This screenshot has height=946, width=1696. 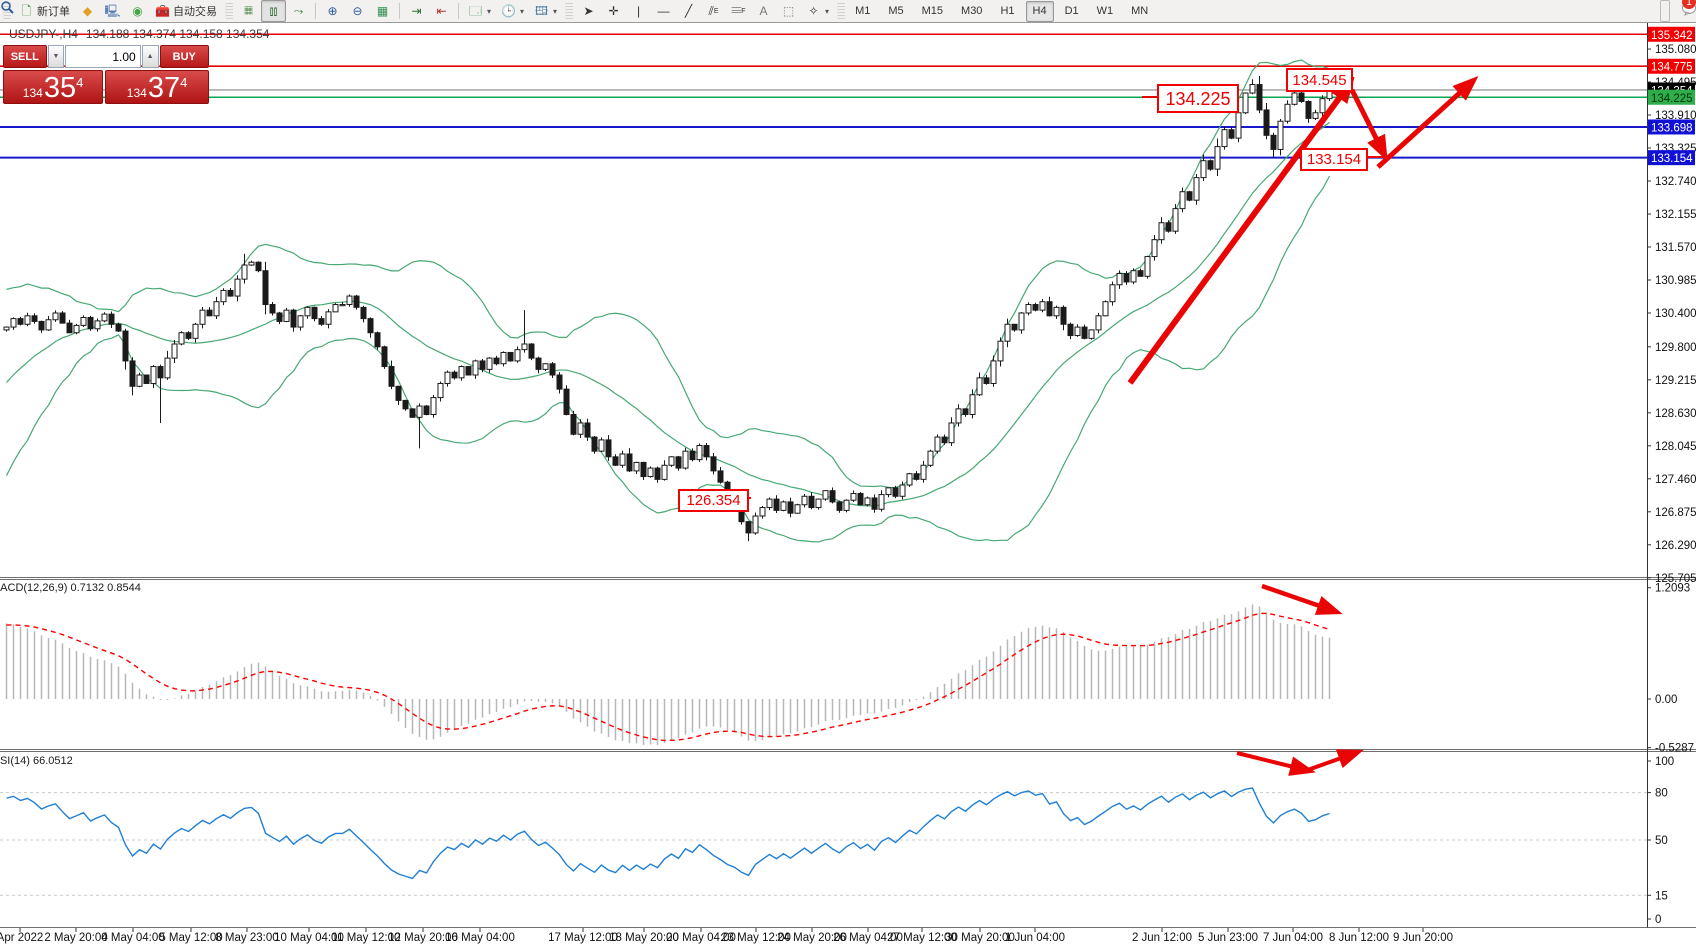 What do you see at coordinates (1688, 11) in the screenshot?
I see `chat-button: 1` at bounding box center [1688, 11].